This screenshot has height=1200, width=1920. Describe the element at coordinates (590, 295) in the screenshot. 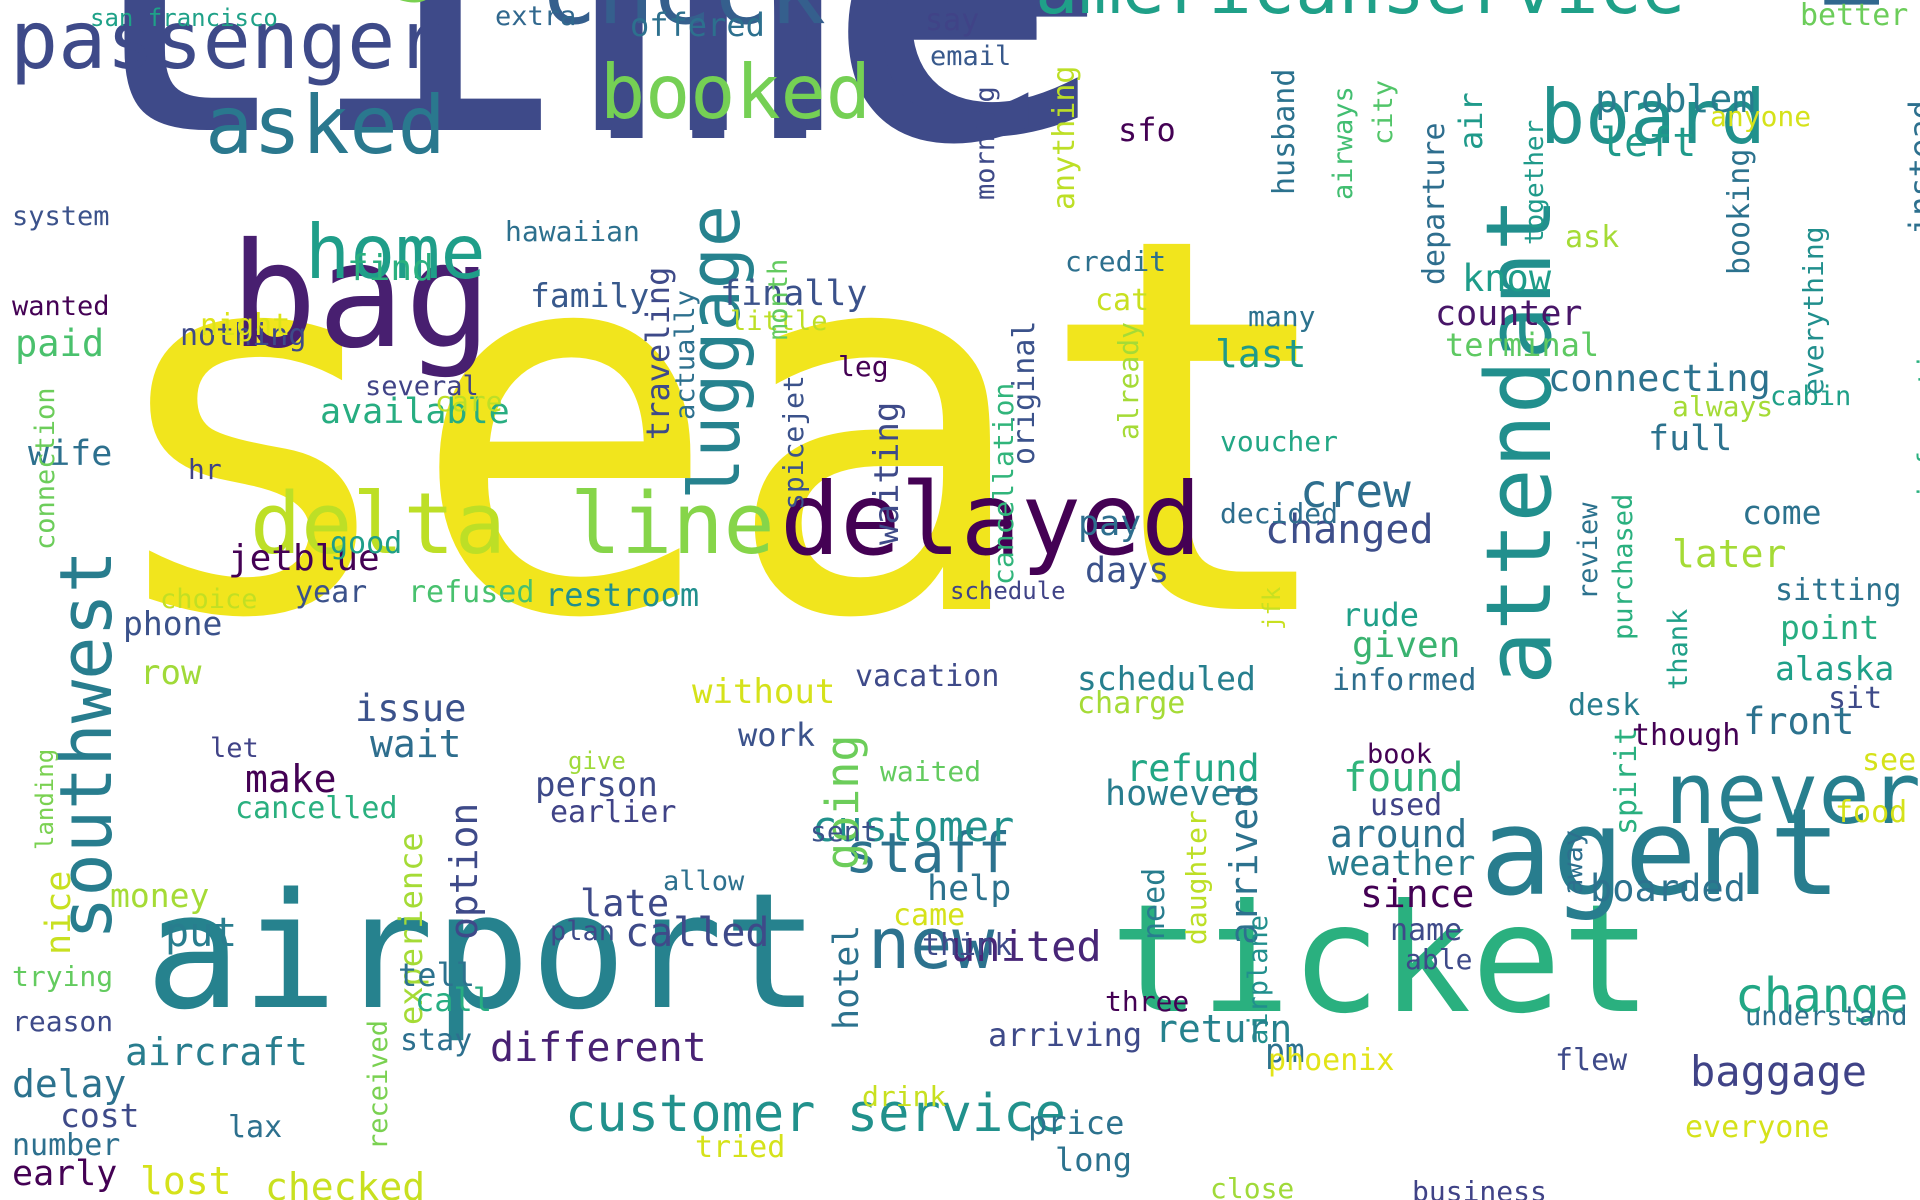

I see `word-family: family` at that location.